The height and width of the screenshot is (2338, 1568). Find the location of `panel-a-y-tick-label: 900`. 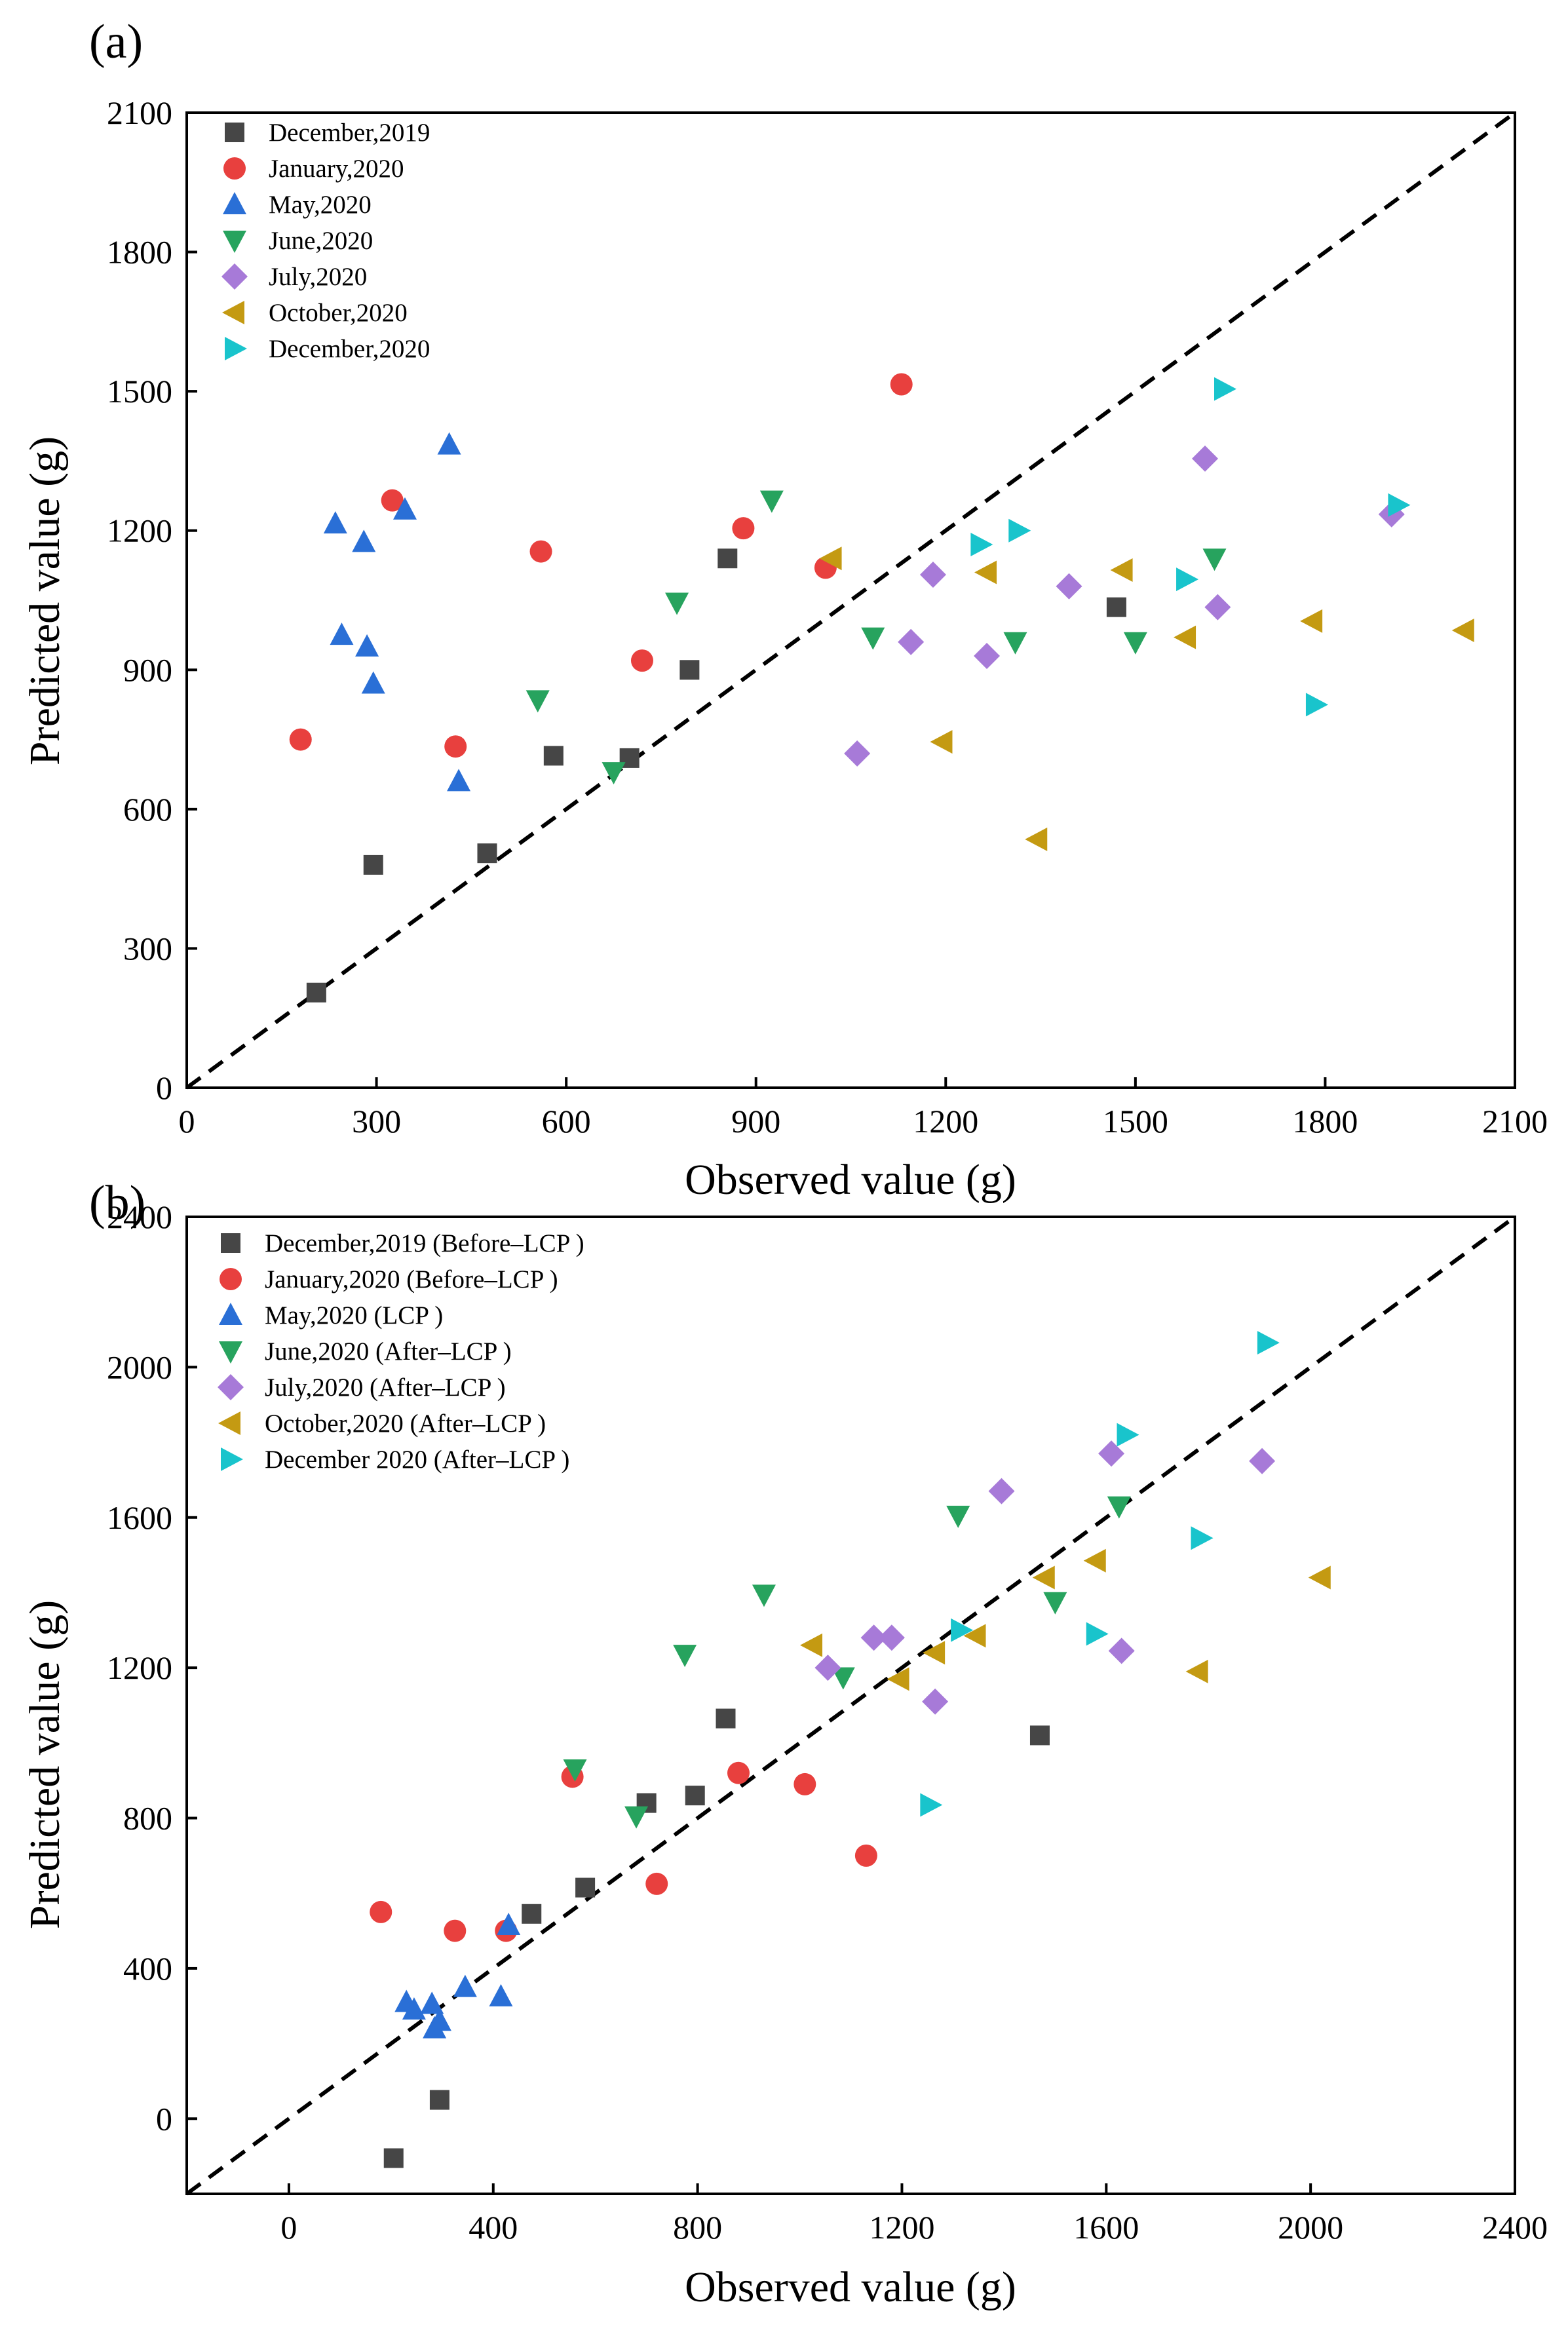

panel-a-y-tick-label: 900 is located at coordinates (147, 670).